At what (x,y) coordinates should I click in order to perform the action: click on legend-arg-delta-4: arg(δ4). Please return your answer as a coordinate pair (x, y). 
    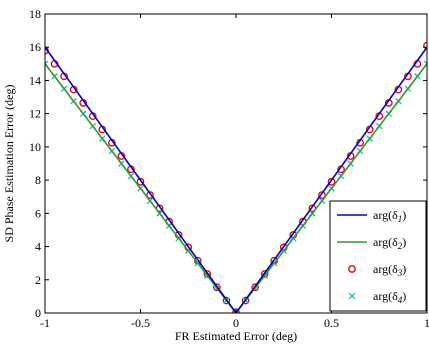
    Looking at the image, I should click on (377, 297).